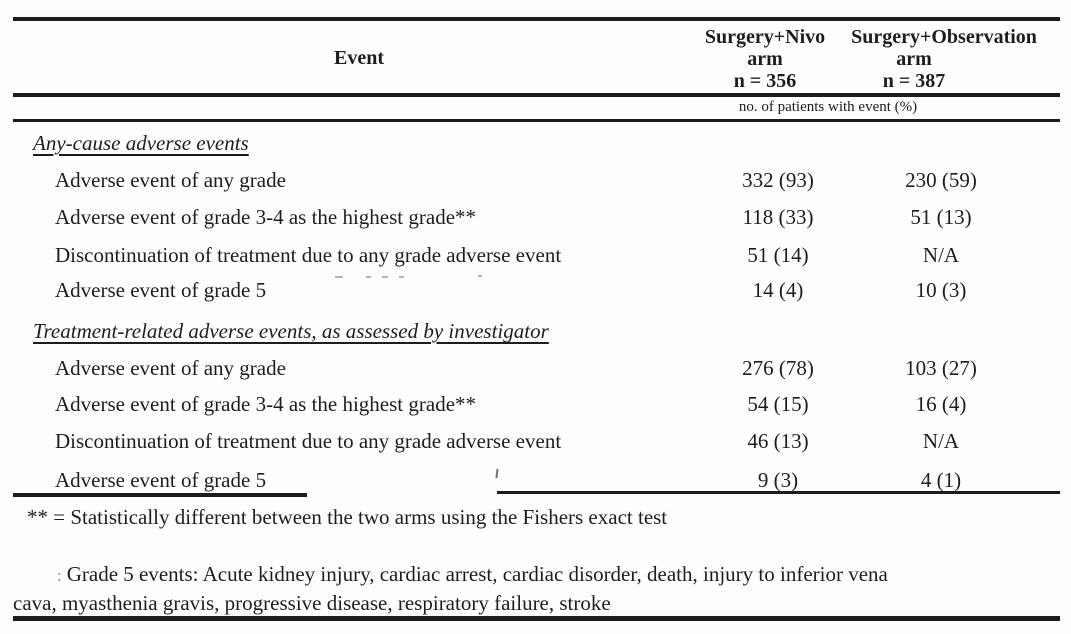 The height and width of the screenshot is (634, 1071). Describe the element at coordinates (778, 217) in the screenshot. I see `nivo-value: 118 (33)` at that location.